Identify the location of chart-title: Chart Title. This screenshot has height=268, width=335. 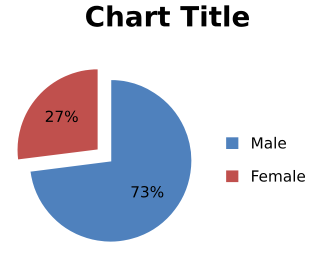
(167, 16).